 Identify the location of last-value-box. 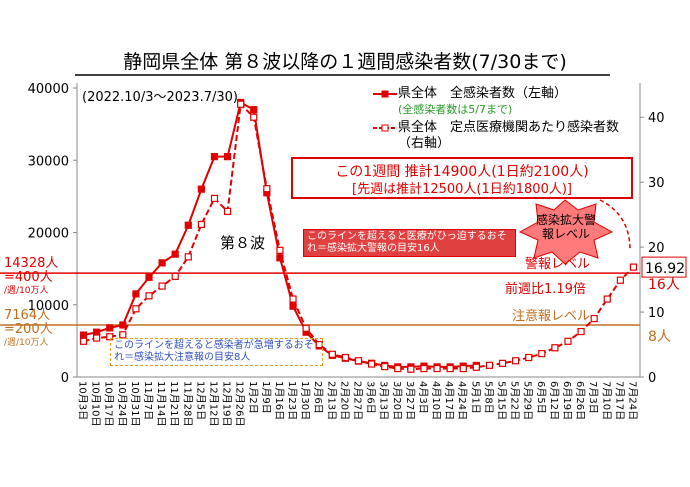
(664, 267).